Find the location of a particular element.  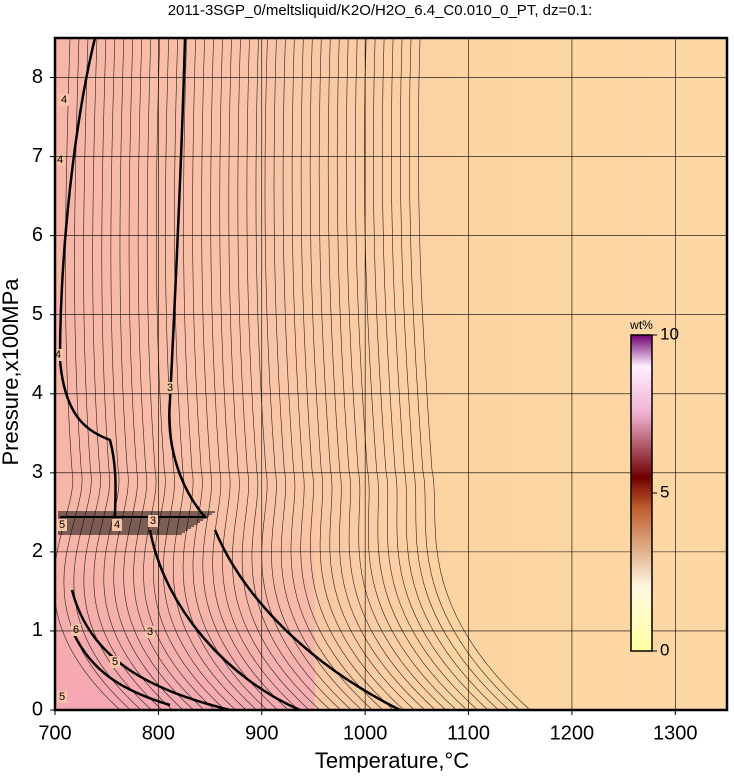

colorbar-tick-label: 5 is located at coordinates (664, 491).